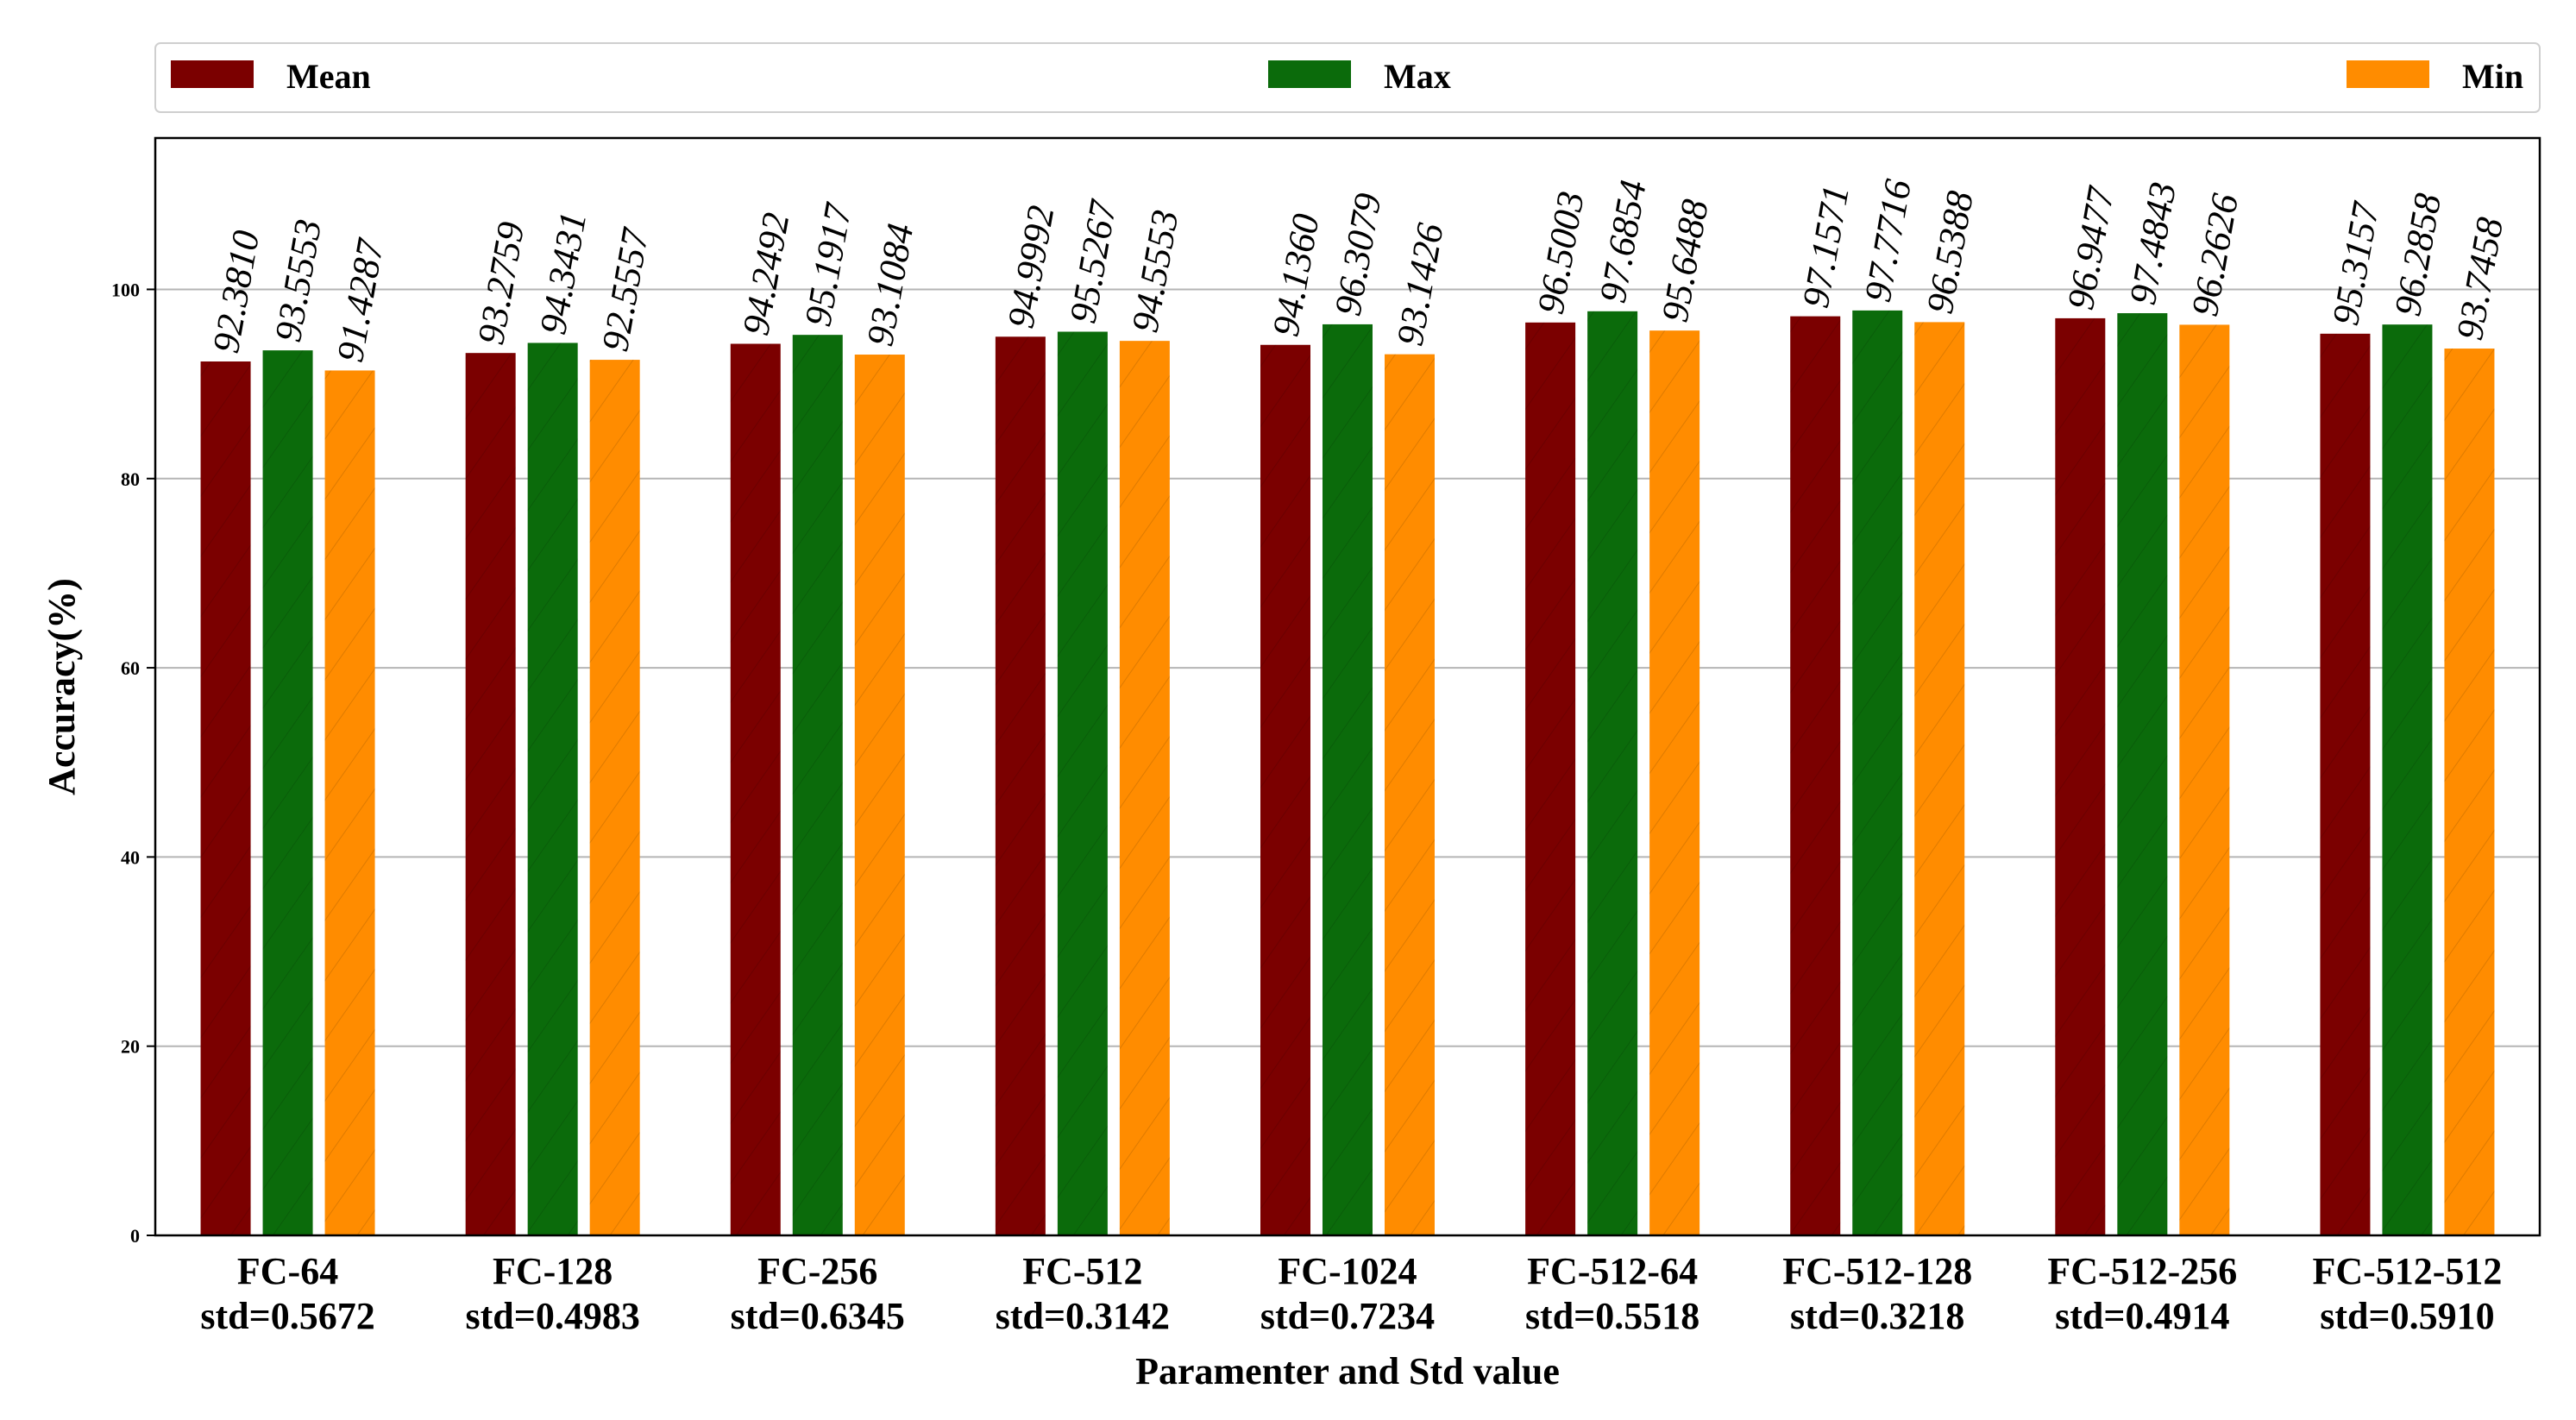 The width and height of the screenshot is (2576, 1420). Describe the element at coordinates (360, 300) in the screenshot. I see `data-label: 91.4287` at that location.